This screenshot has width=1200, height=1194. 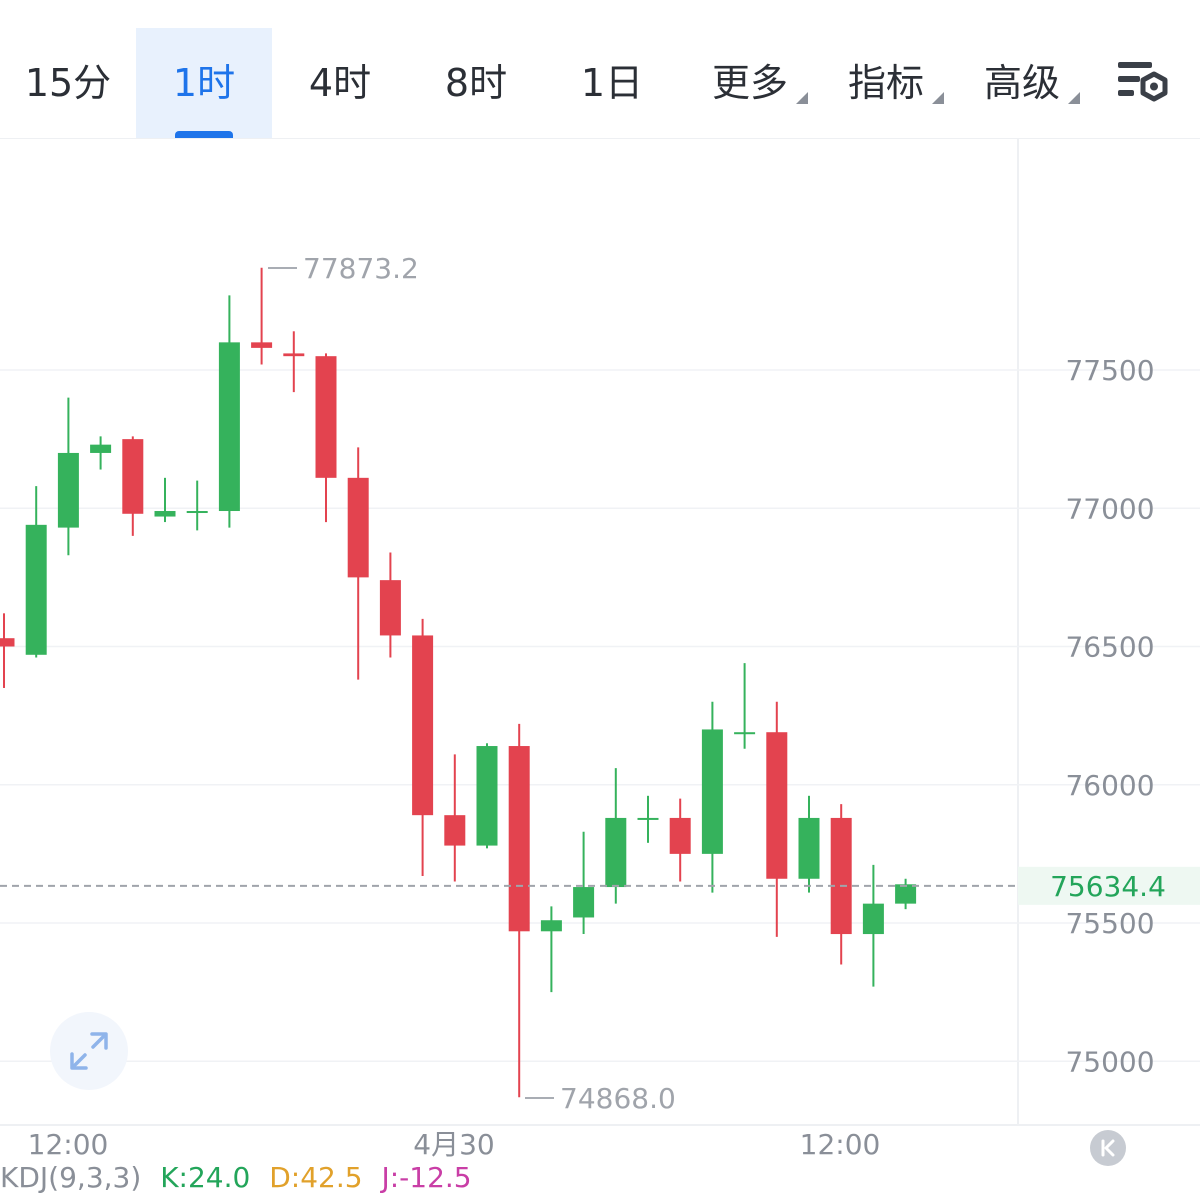 I want to click on scroll-to-latest-icon, so click(x=1108, y=1148).